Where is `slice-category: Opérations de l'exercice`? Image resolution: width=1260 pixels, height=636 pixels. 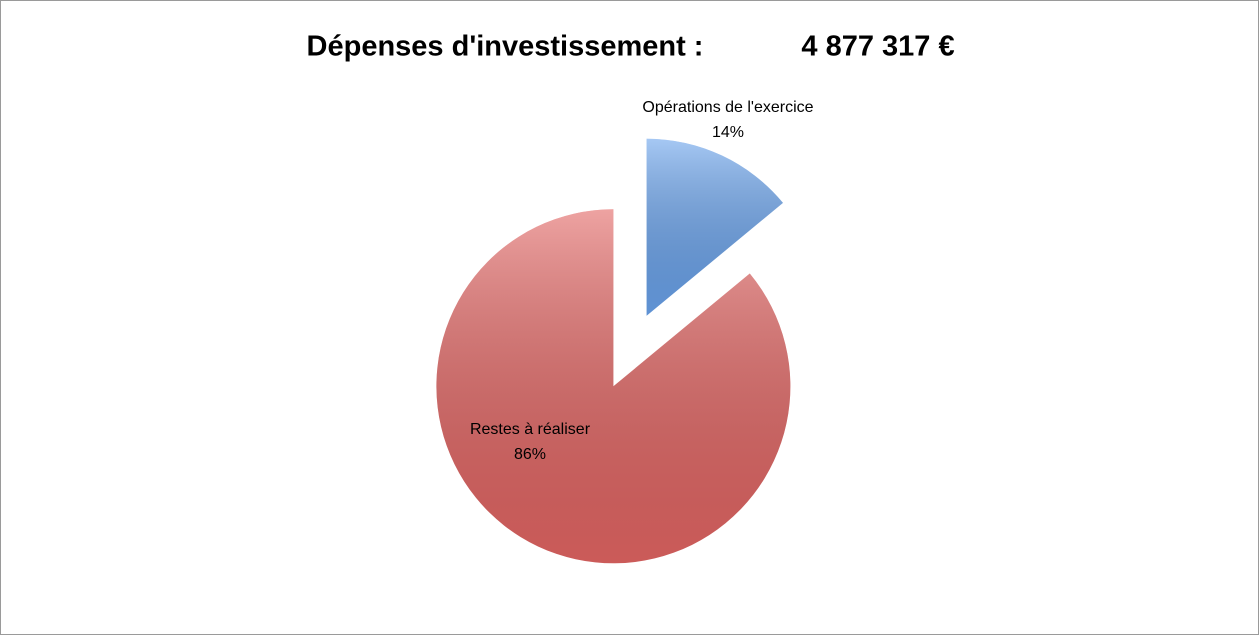
slice-category: Opérations de l'exercice is located at coordinates (727, 107).